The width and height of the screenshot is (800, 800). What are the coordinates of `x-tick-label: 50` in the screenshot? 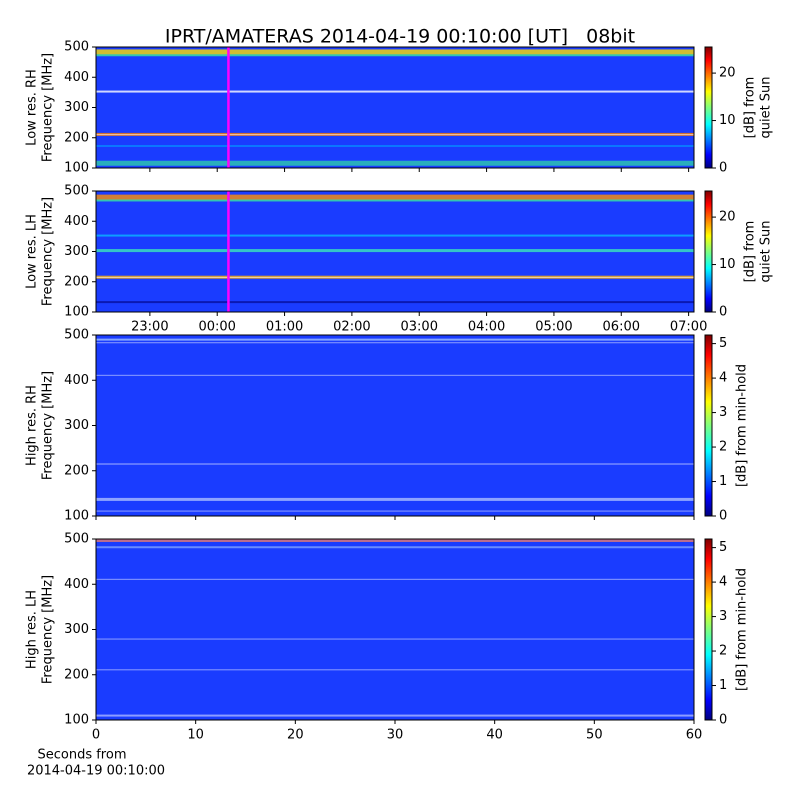 It's located at (594, 735).